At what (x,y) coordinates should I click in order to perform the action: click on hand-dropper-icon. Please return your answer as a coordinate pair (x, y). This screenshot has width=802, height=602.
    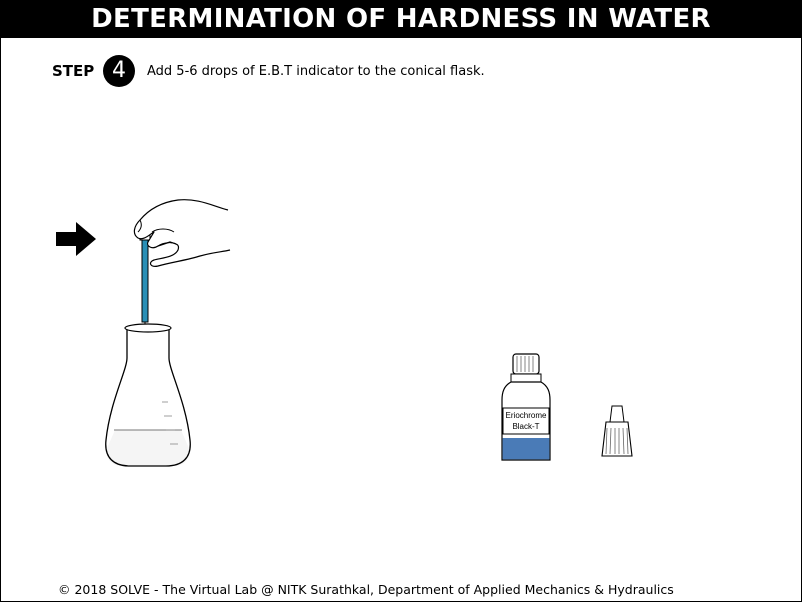
    Looking at the image, I should click on (175, 262).